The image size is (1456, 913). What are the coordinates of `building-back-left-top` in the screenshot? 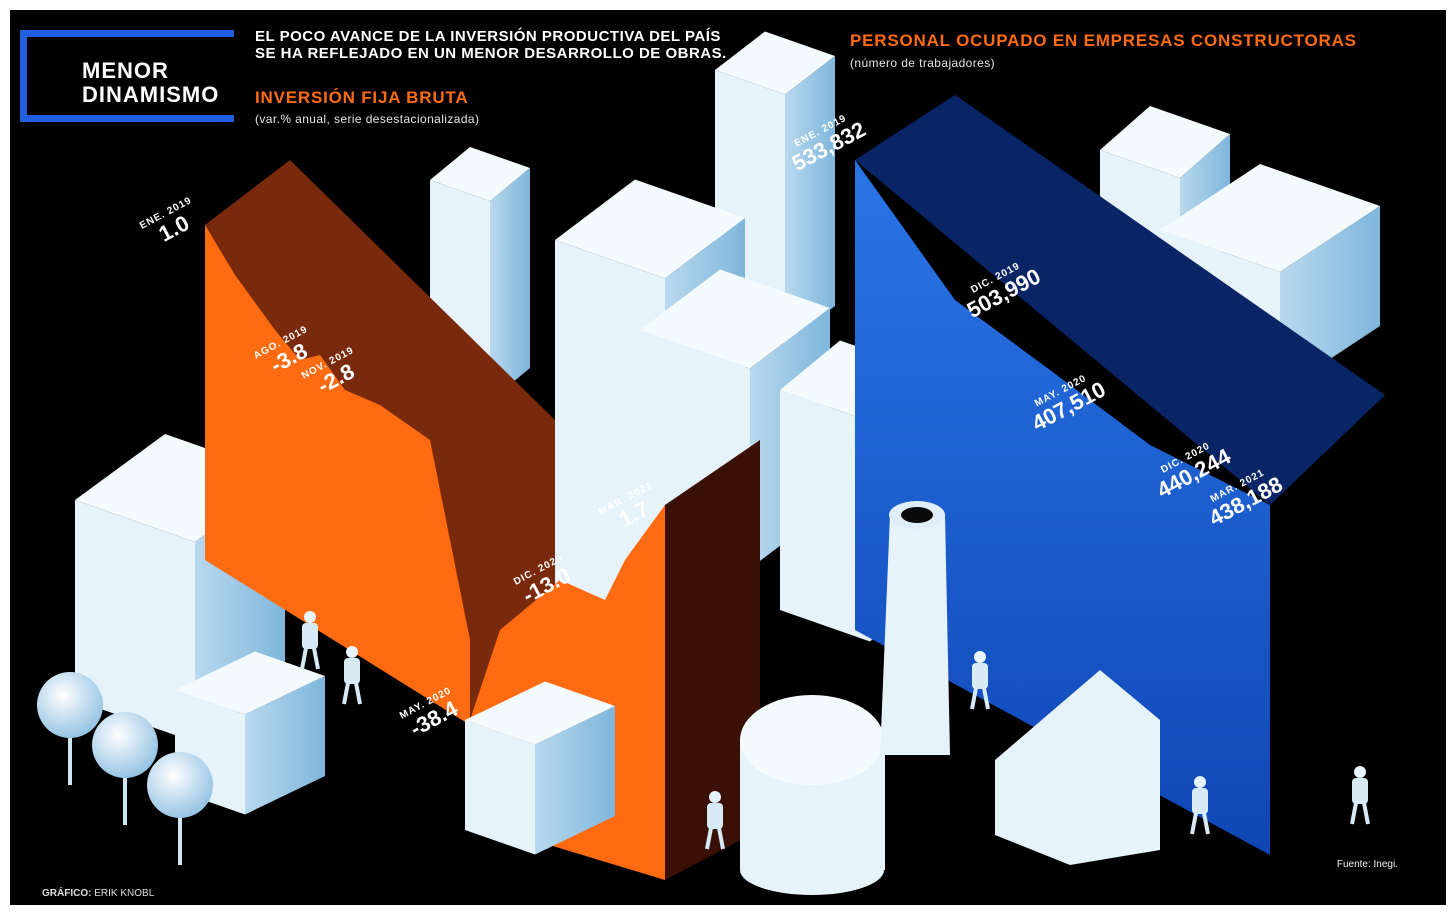 It's located at (480, 174).